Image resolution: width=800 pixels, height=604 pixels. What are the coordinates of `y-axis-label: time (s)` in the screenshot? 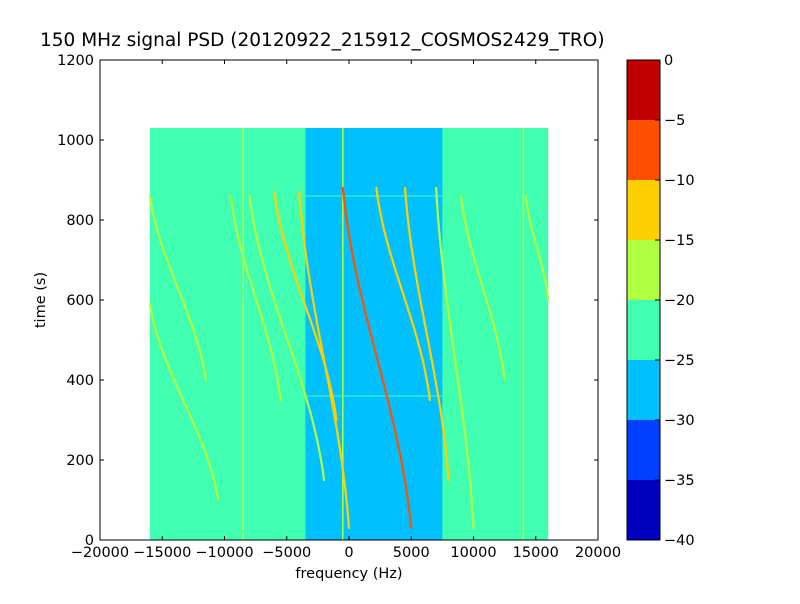 It's located at (41, 300).